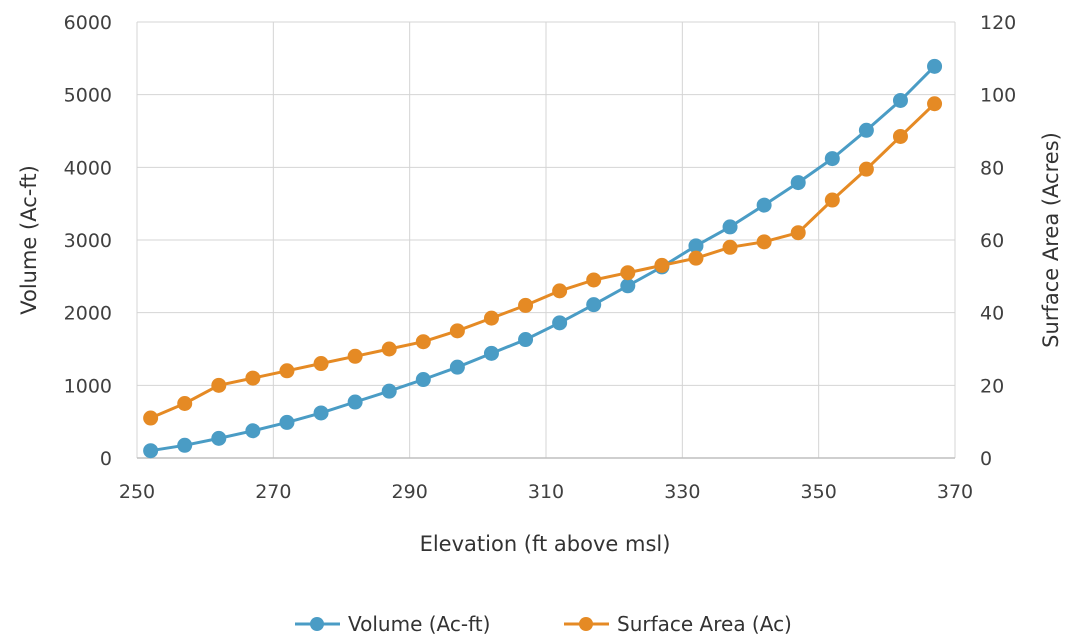  What do you see at coordinates (992, 168) in the screenshot?
I see `y-right-tick-label: 80` at bounding box center [992, 168].